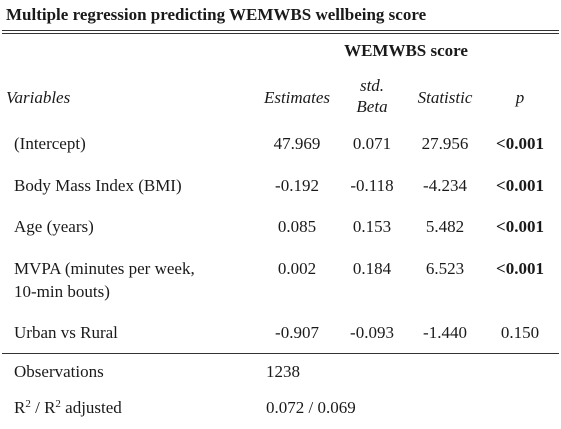 The width and height of the screenshot is (561, 429). I want to click on row-std-beta: 0.184, so click(372, 268).